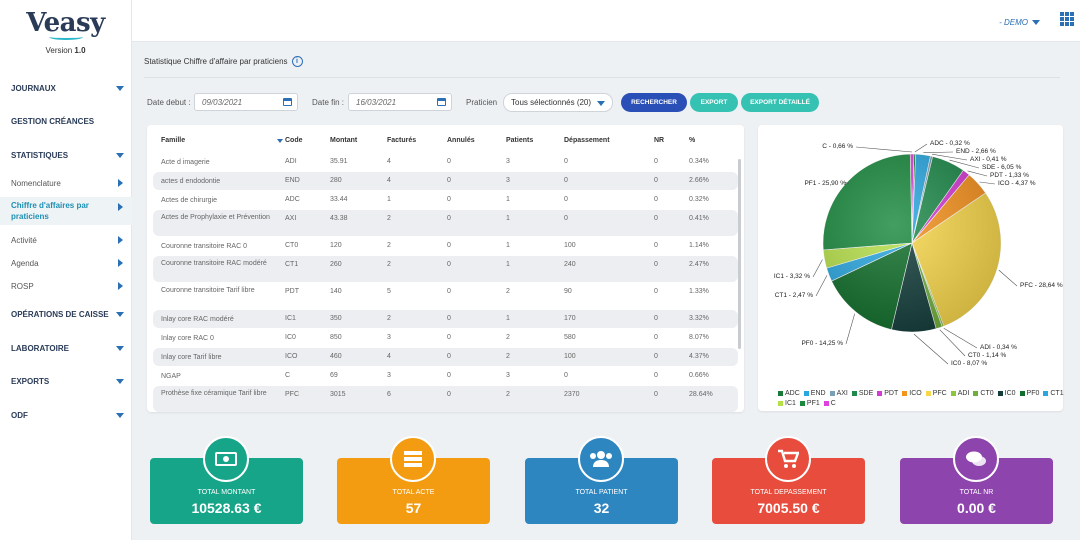 The width and height of the screenshot is (1080, 540). Describe the element at coordinates (1019, 22) in the screenshot. I see `user-menu: - DEMO` at that location.